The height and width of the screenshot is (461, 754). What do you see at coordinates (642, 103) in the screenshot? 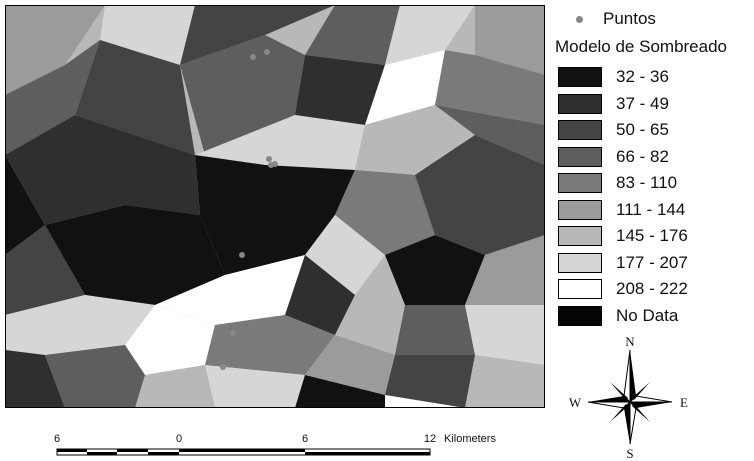
I see `legend-item-label: 37 - 49` at bounding box center [642, 103].